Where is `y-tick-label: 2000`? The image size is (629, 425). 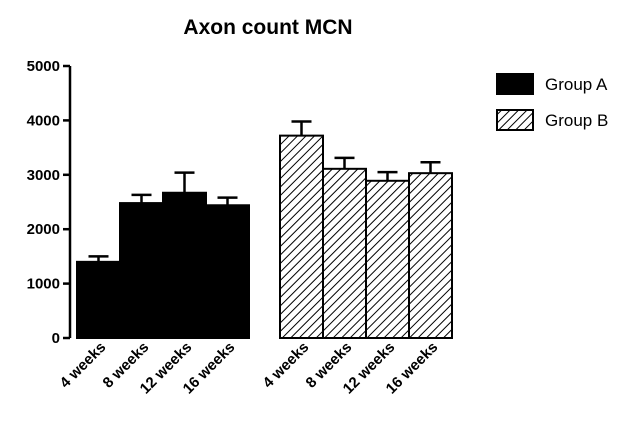
y-tick-label: 2000 is located at coordinates (43, 229).